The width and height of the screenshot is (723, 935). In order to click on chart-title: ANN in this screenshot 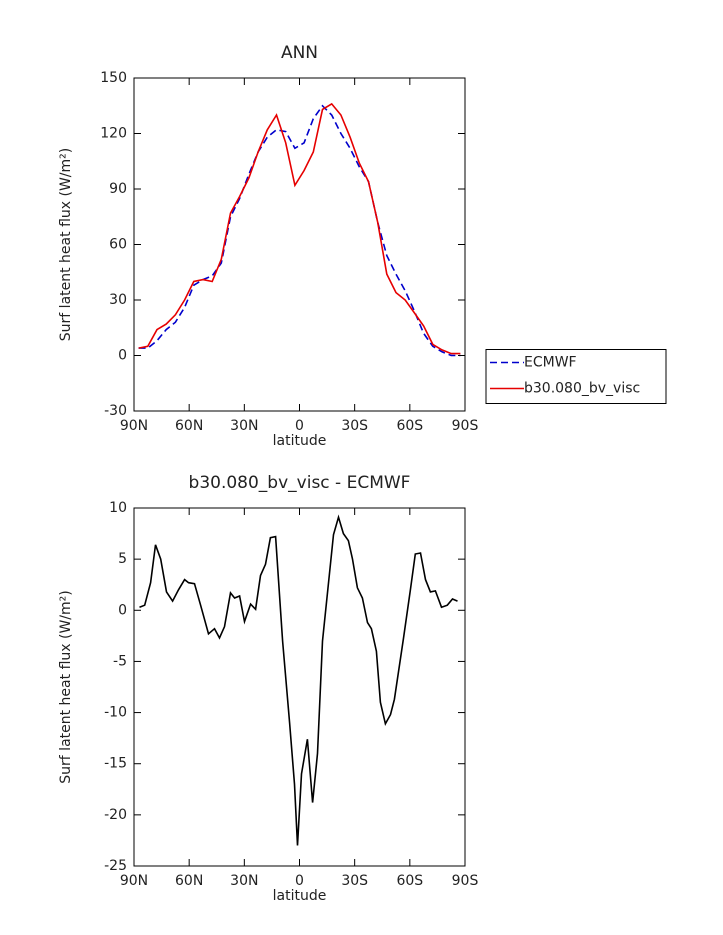, I will do `click(299, 53)`.